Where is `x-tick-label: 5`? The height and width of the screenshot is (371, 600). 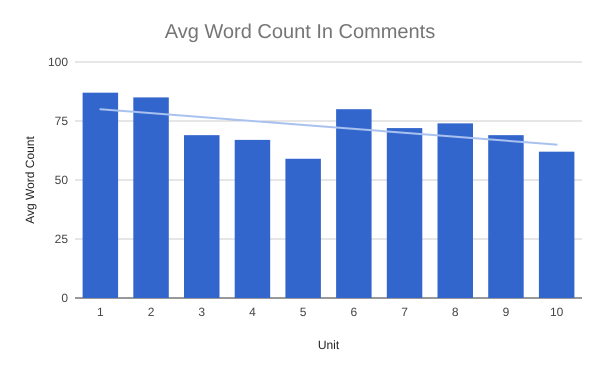
x-tick-label: 5 is located at coordinates (303, 312).